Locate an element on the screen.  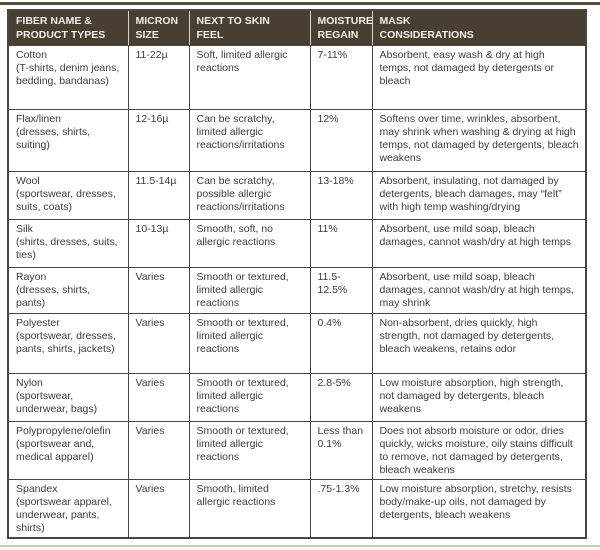
moisture-cell: 11.5-12.5% is located at coordinates (341, 290).